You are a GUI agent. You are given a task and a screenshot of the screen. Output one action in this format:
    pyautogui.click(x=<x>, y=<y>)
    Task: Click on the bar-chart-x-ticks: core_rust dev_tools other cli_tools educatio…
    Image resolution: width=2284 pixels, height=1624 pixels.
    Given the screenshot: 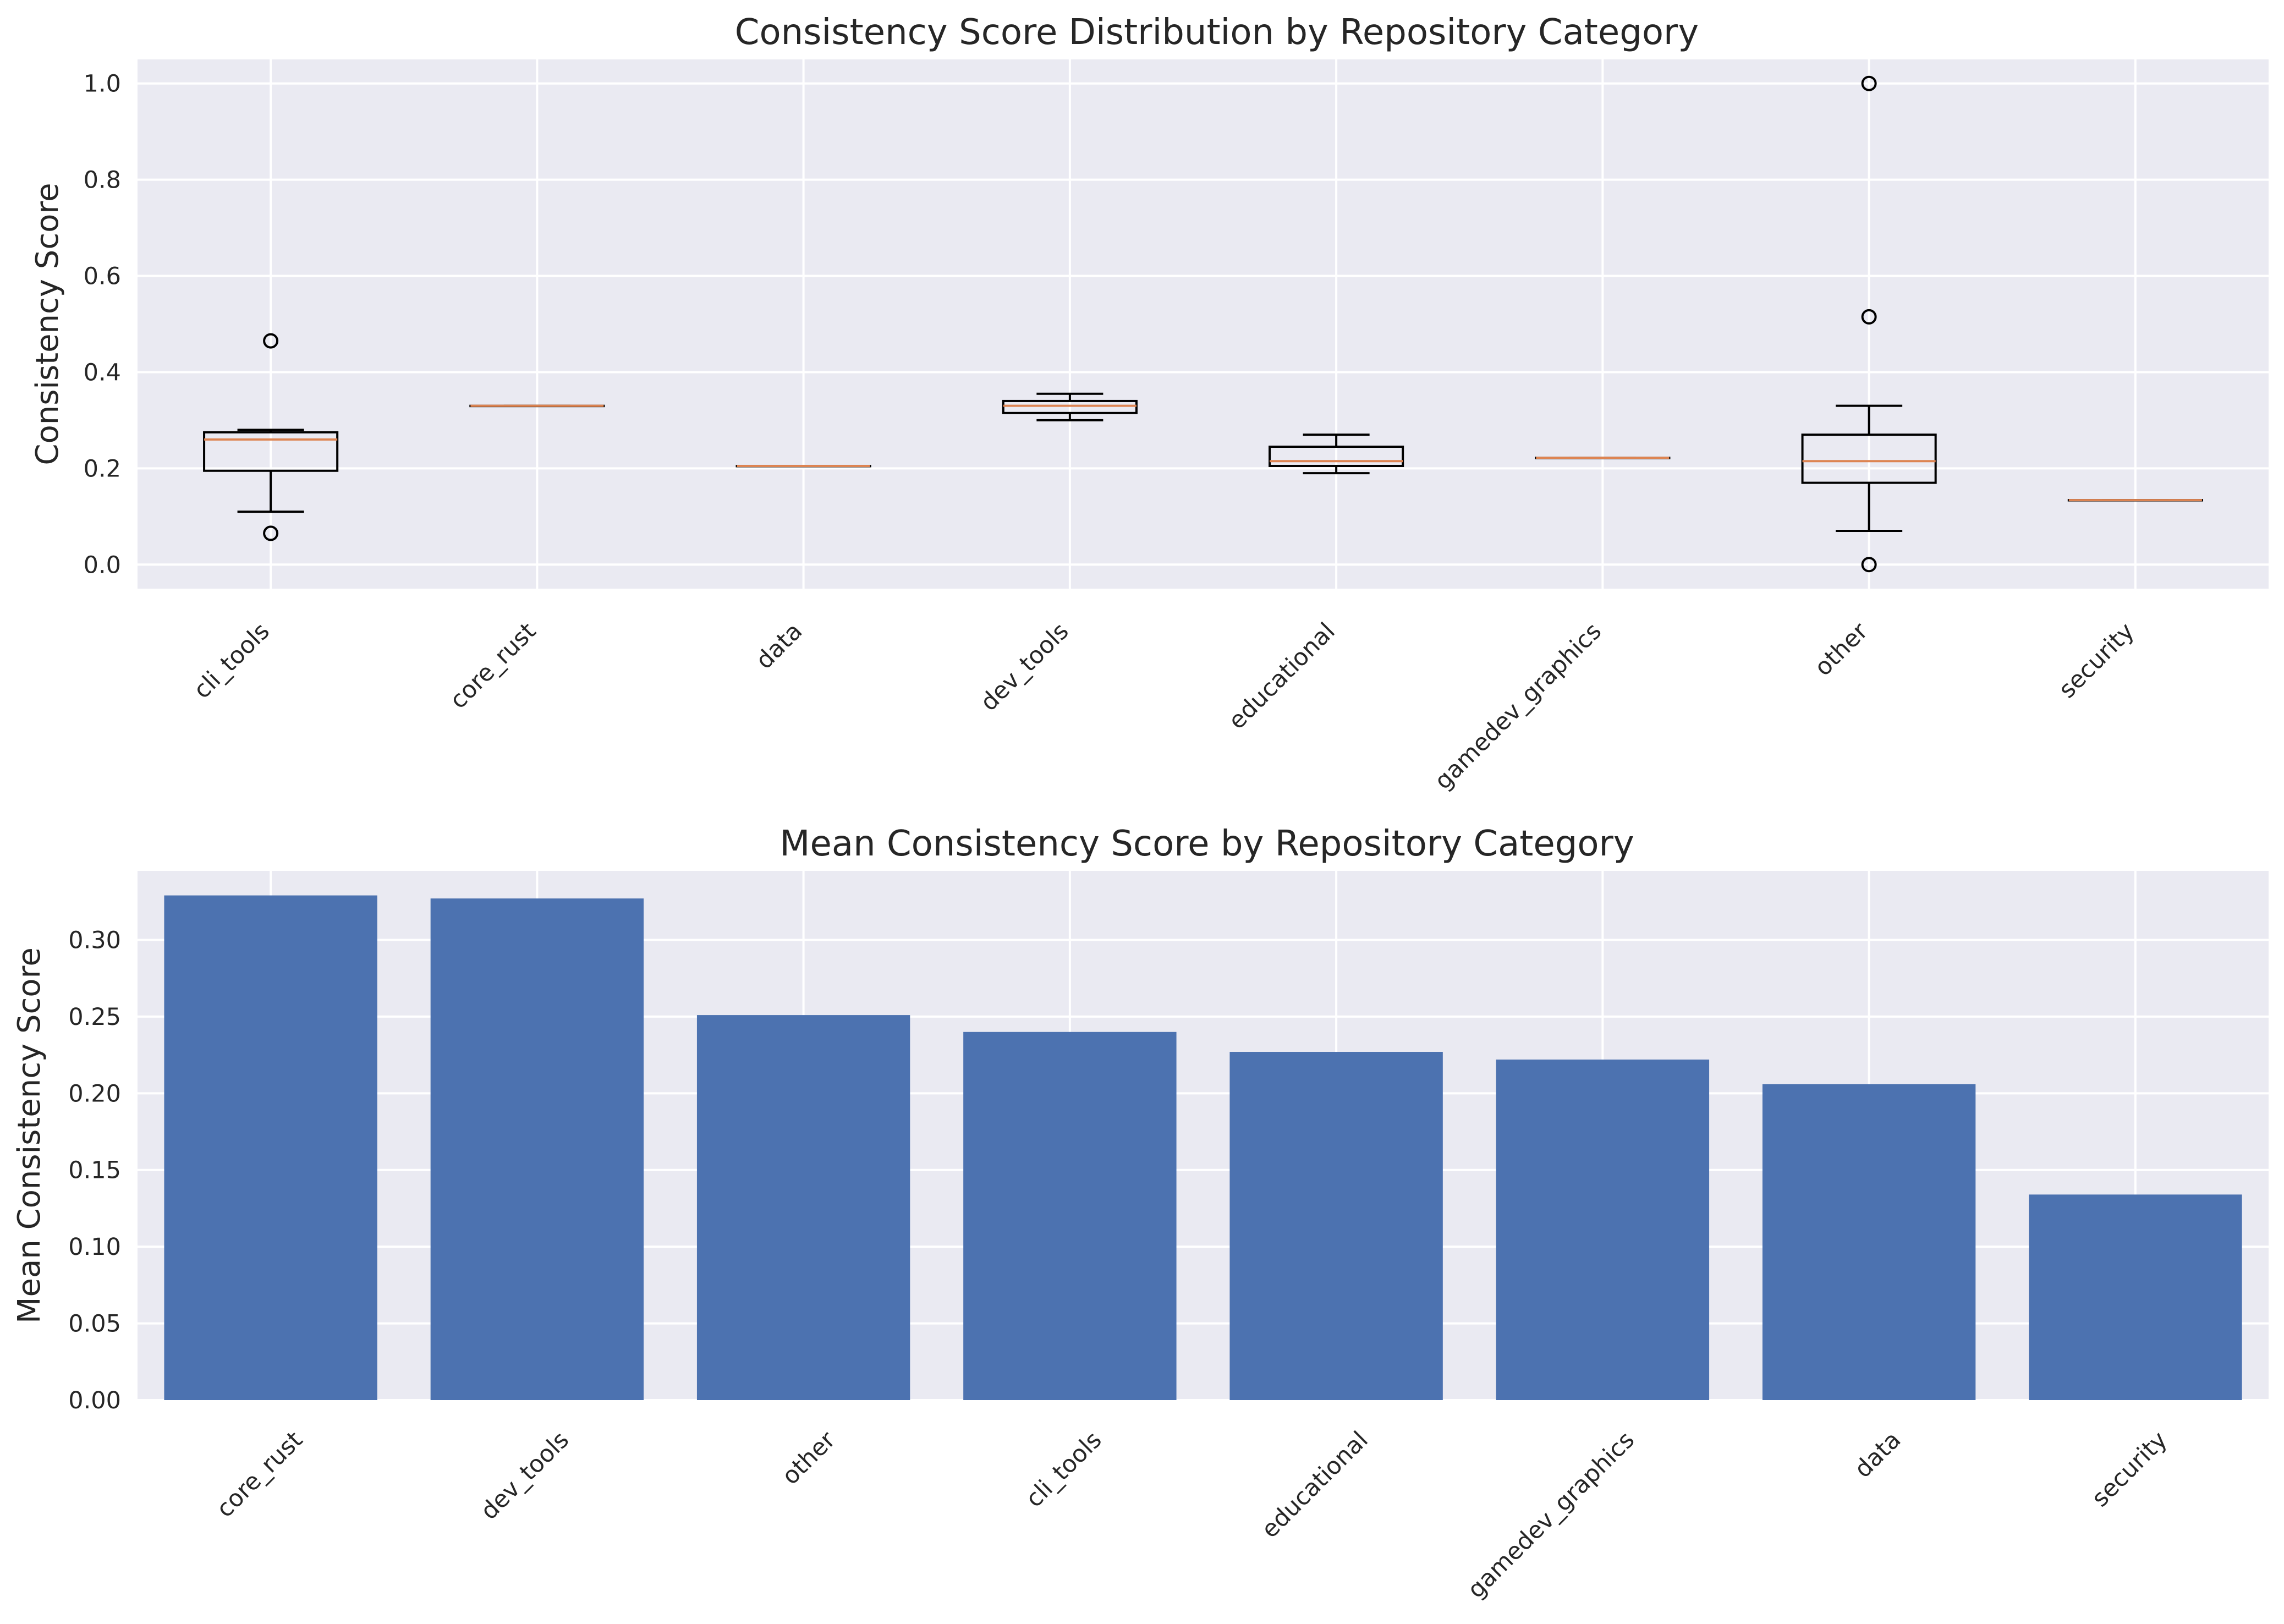 What is the action you would take?
    pyautogui.click(x=1192, y=1515)
    